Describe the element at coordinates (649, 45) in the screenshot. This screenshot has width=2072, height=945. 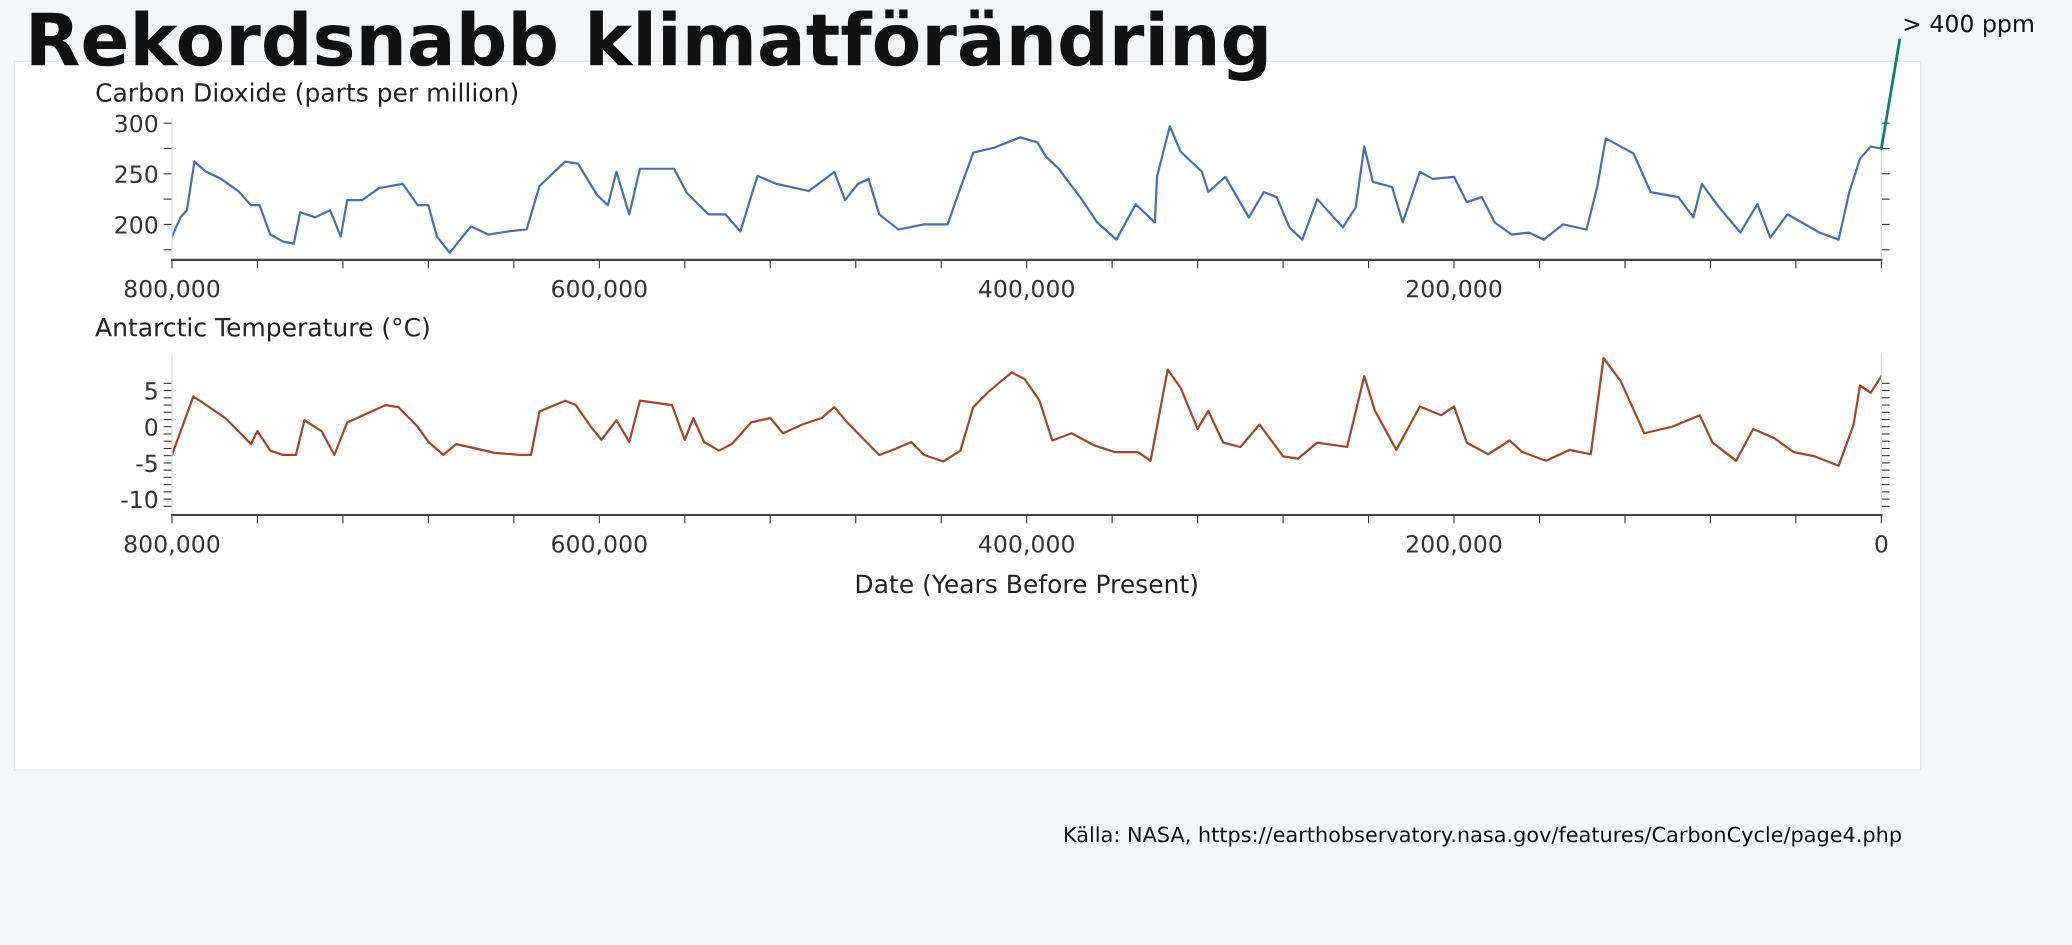
I see `chart-title: Rekordsnabb klimatförändring` at that location.